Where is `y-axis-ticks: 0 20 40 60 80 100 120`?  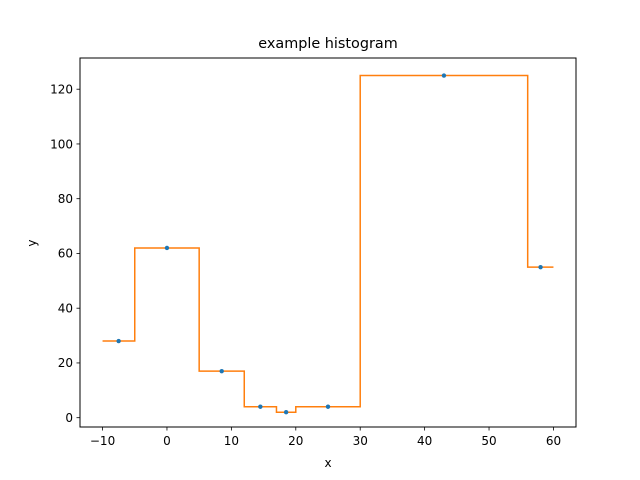 y-axis-ticks: 0 20 40 60 80 100 120 is located at coordinates (65, 254).